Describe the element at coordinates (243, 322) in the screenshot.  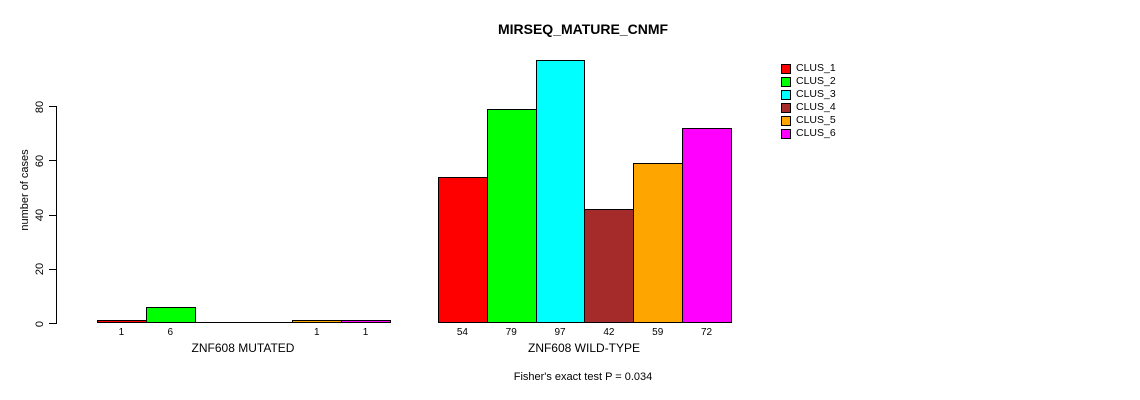
I see `group-baseline` at that location.